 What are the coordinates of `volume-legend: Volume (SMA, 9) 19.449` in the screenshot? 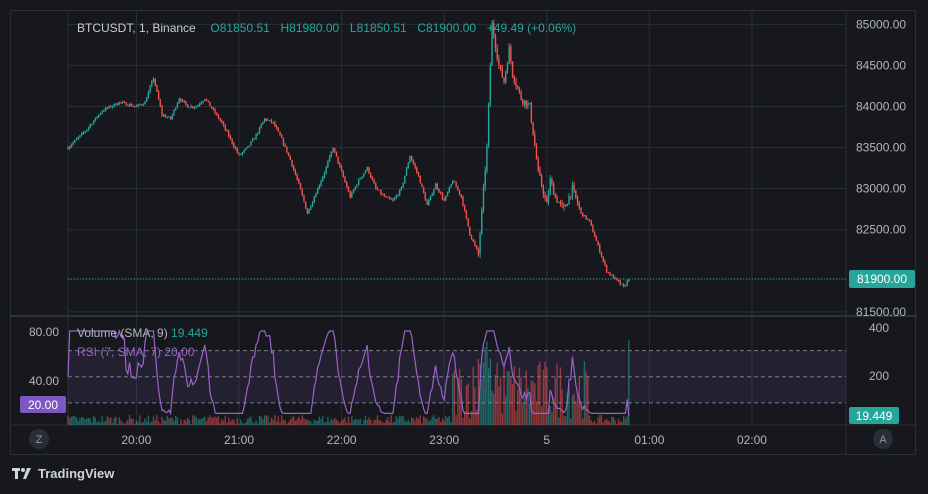 It's located at (142, 333).